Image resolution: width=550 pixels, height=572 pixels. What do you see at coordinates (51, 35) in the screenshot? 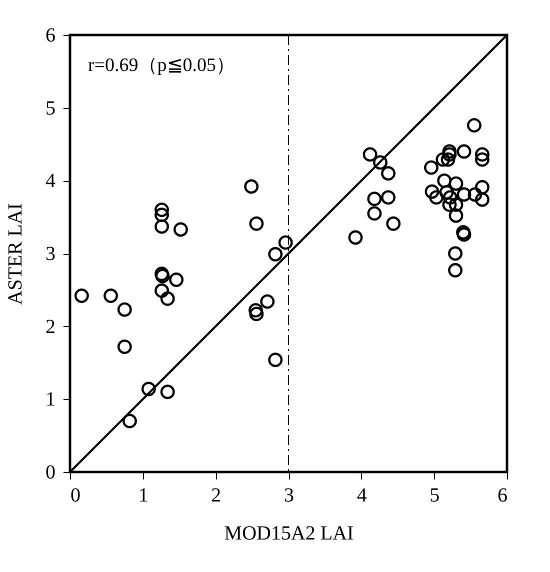
I see `y-tick-label: 6` at bounding box center [51, 35].